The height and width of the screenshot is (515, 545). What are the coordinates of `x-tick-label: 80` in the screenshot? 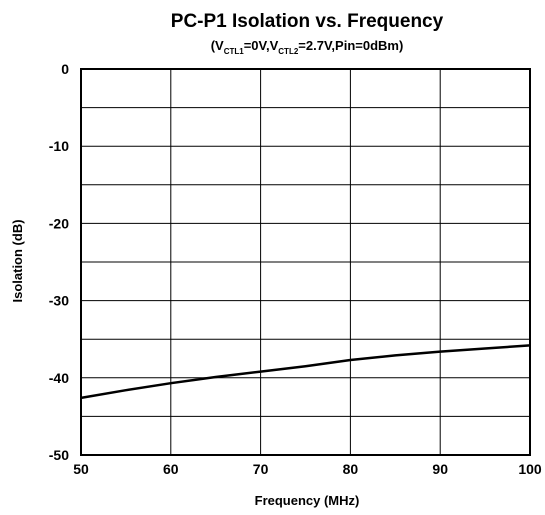 It's located at (351, 469).